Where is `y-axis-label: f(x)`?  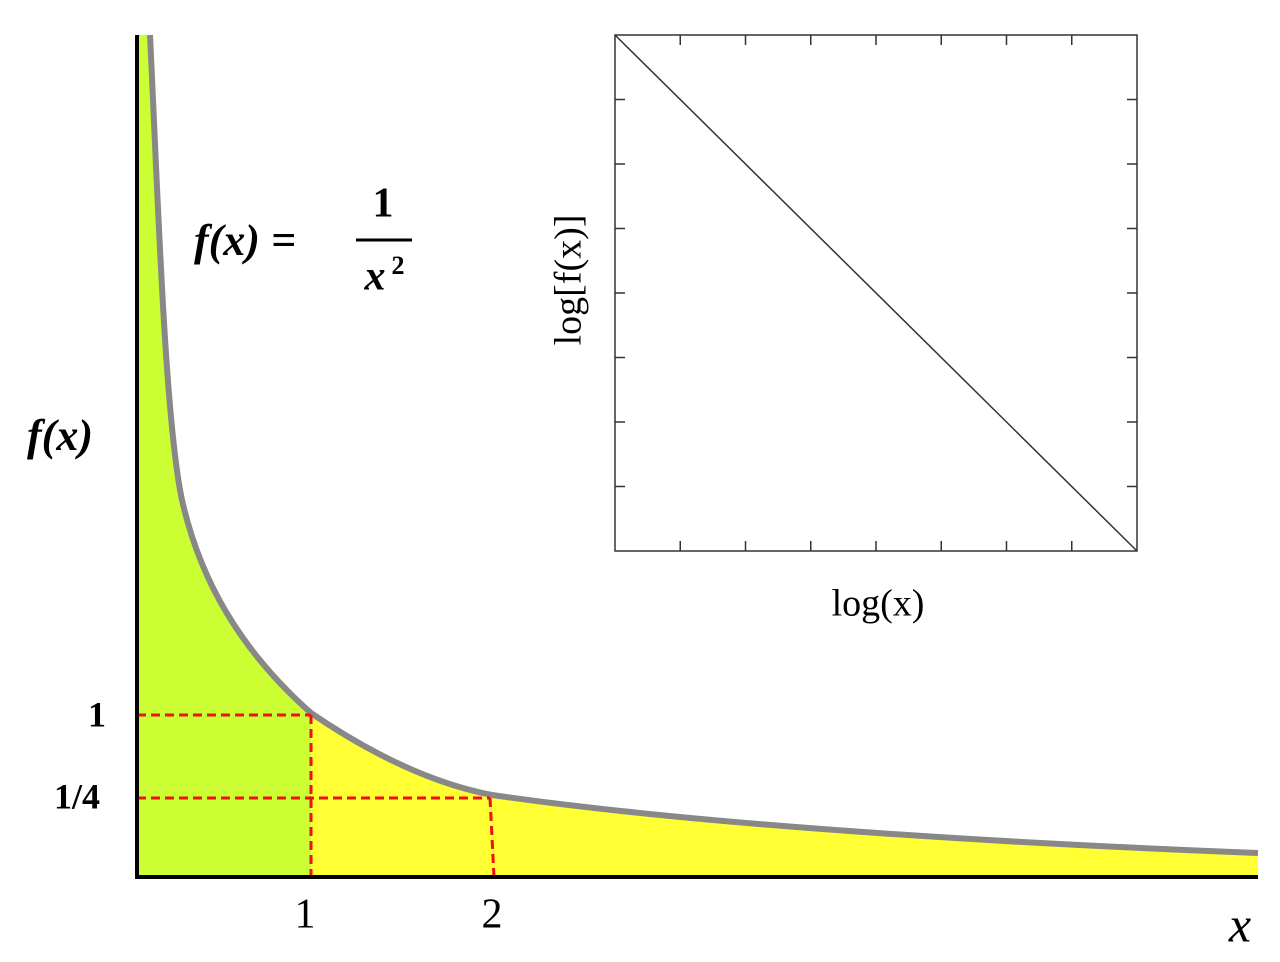 y-axis-label: f(x) is located at coordinates (60, 435).